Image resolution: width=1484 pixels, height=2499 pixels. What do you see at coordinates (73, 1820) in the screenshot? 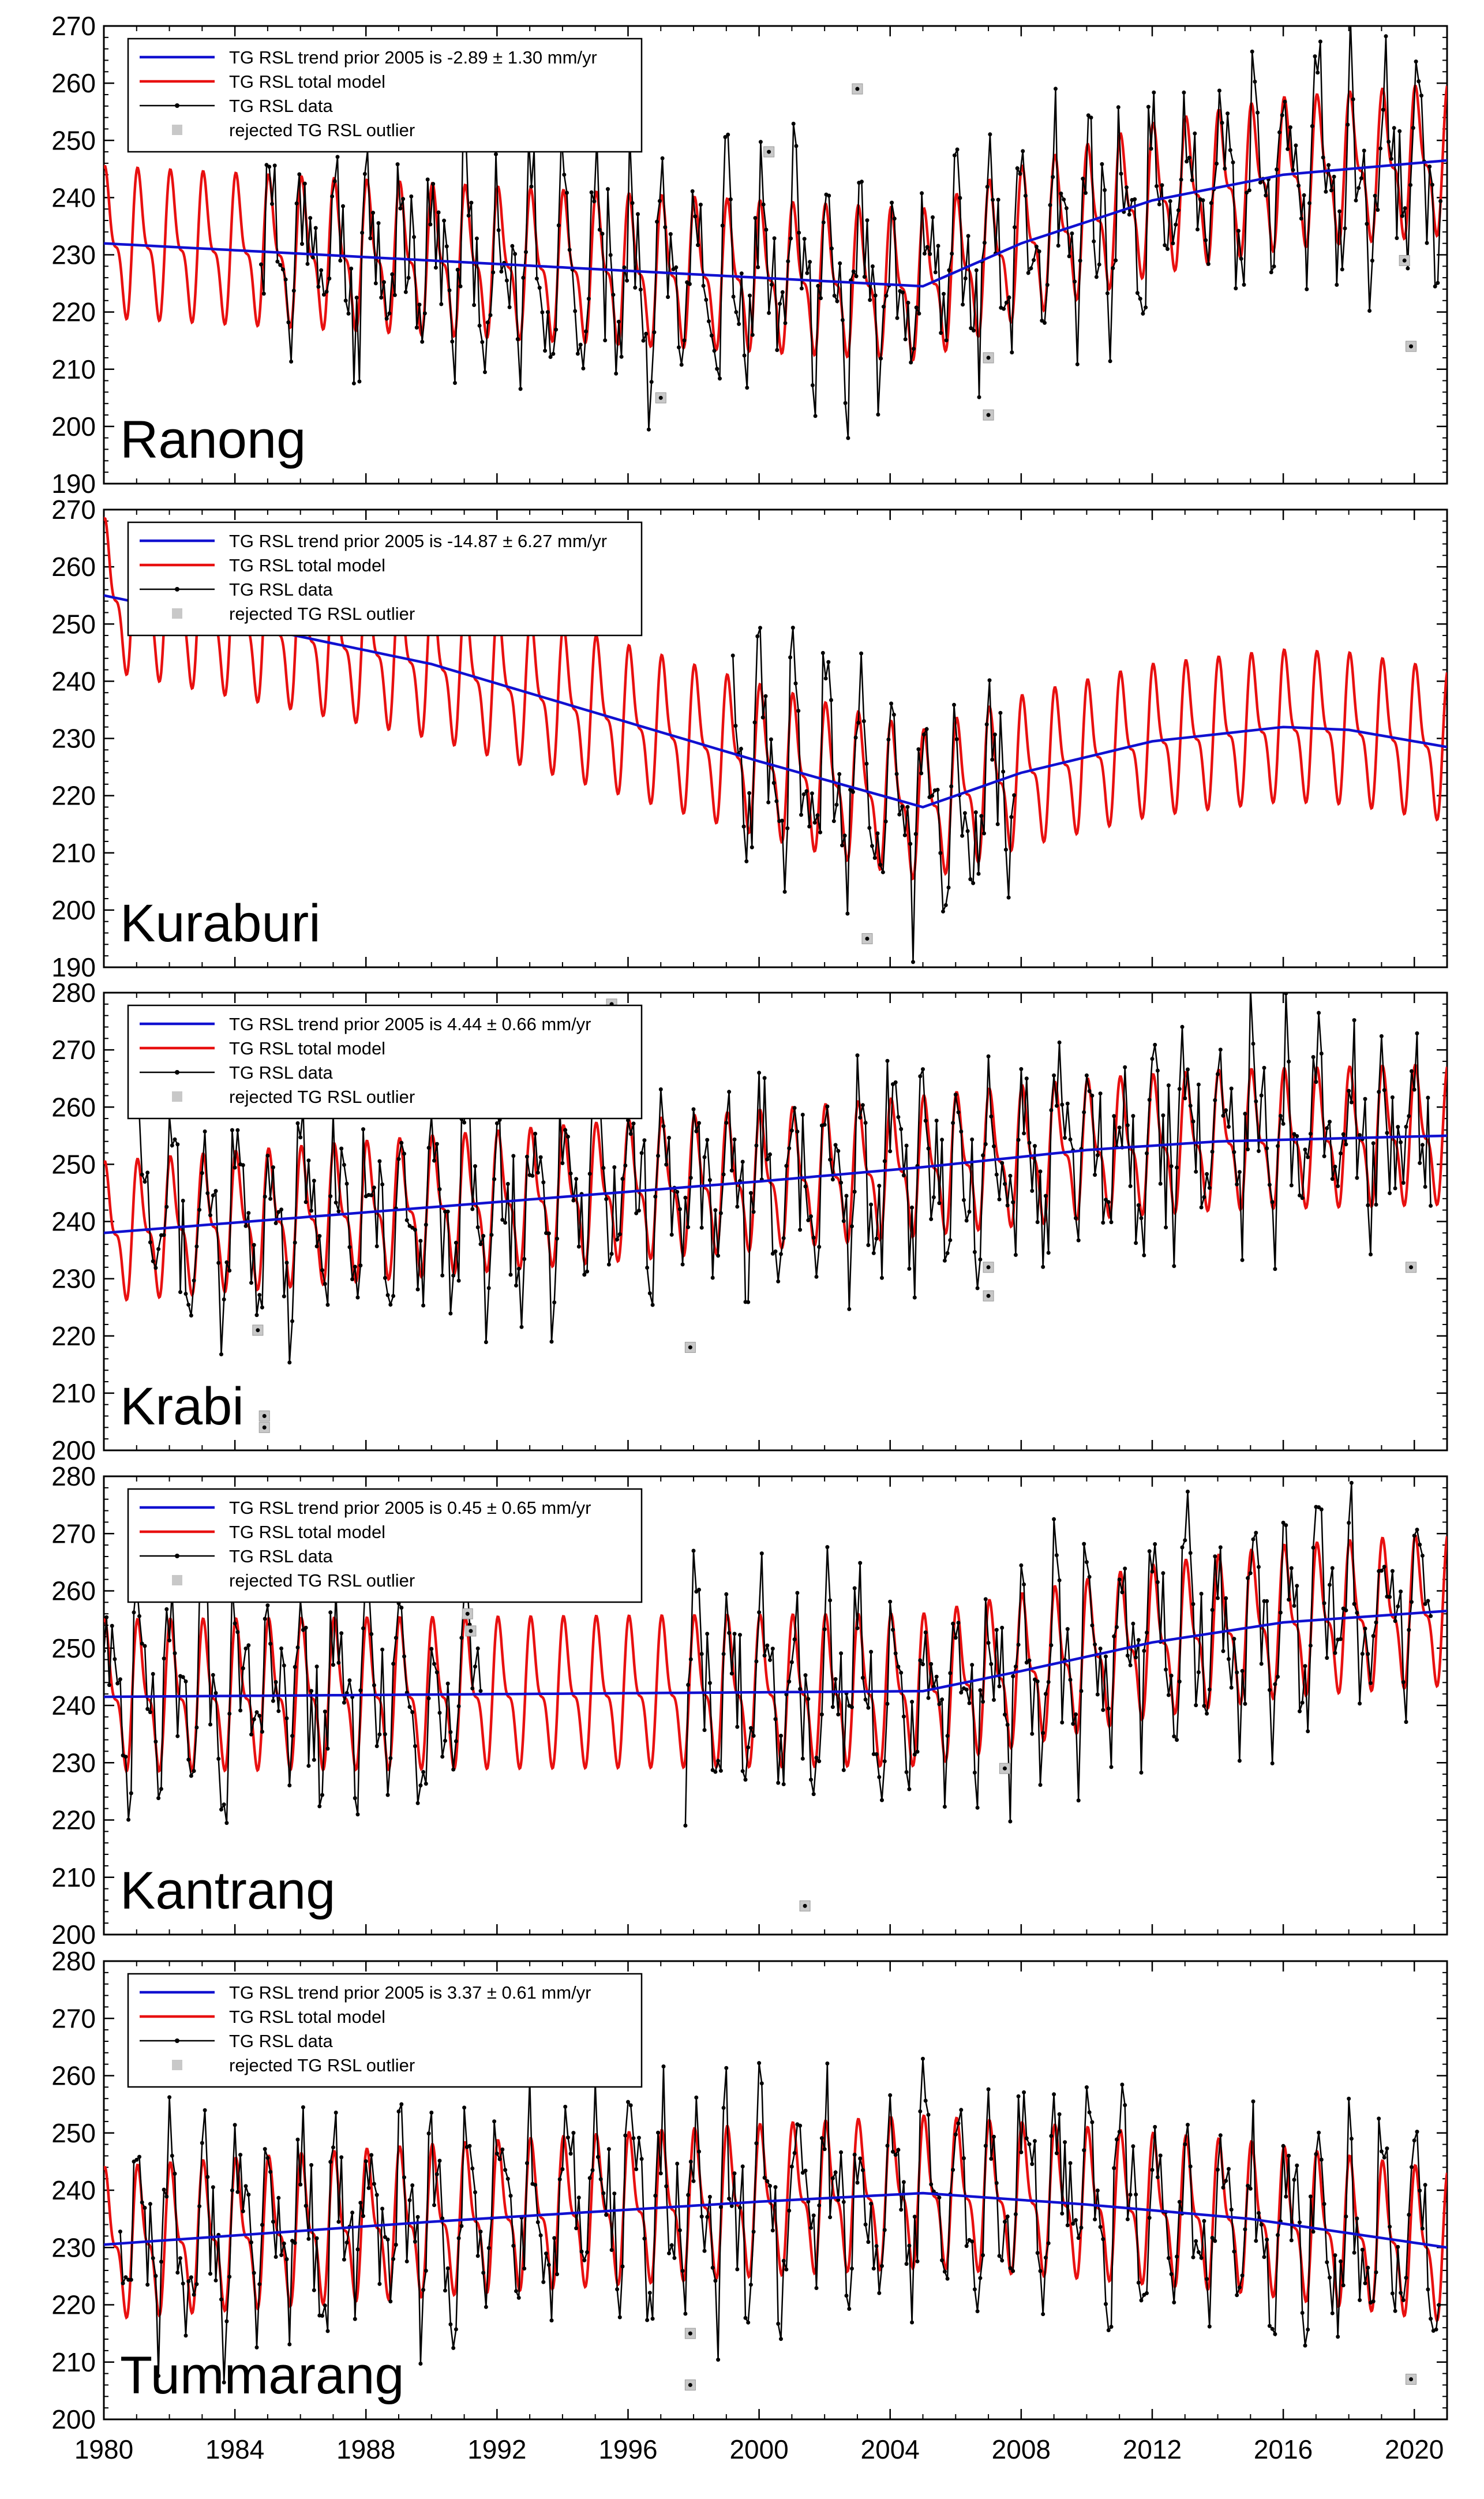
I see `y-tick-label: 220` at bounding box center [73, 1820].